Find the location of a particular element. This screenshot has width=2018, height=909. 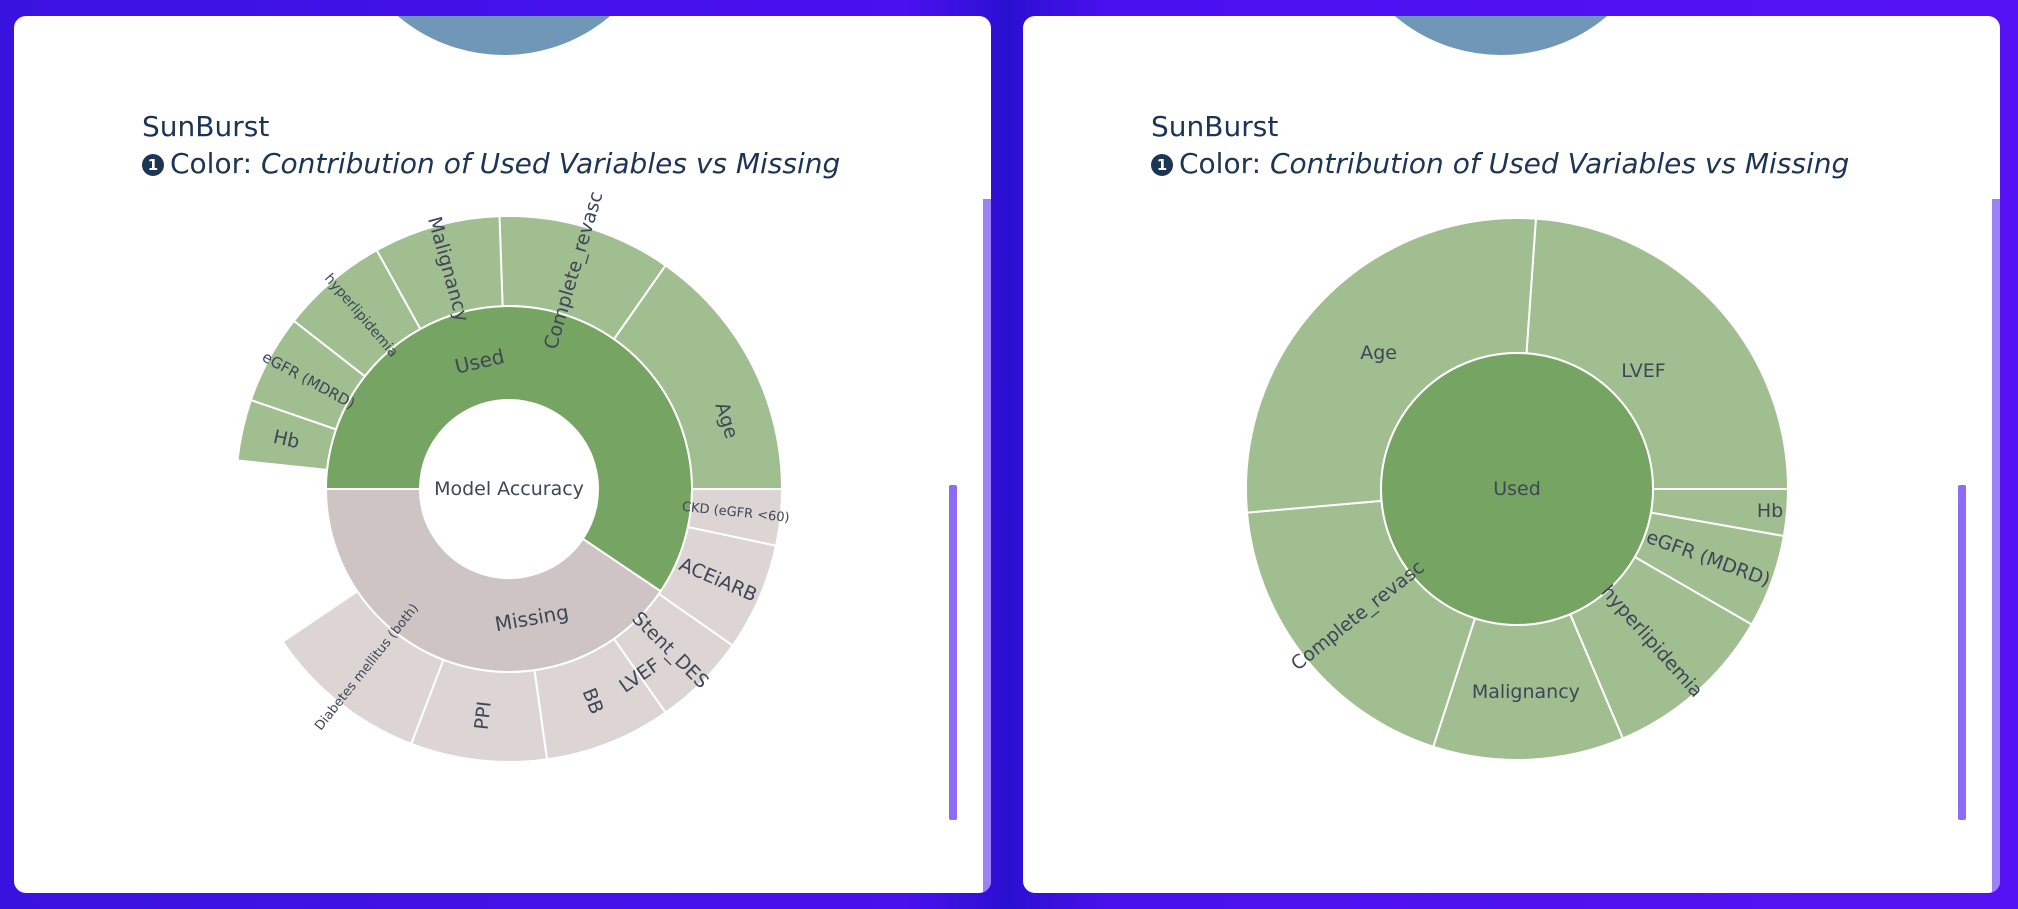

slice-complete-revasc is located at coordinates (582, 278).